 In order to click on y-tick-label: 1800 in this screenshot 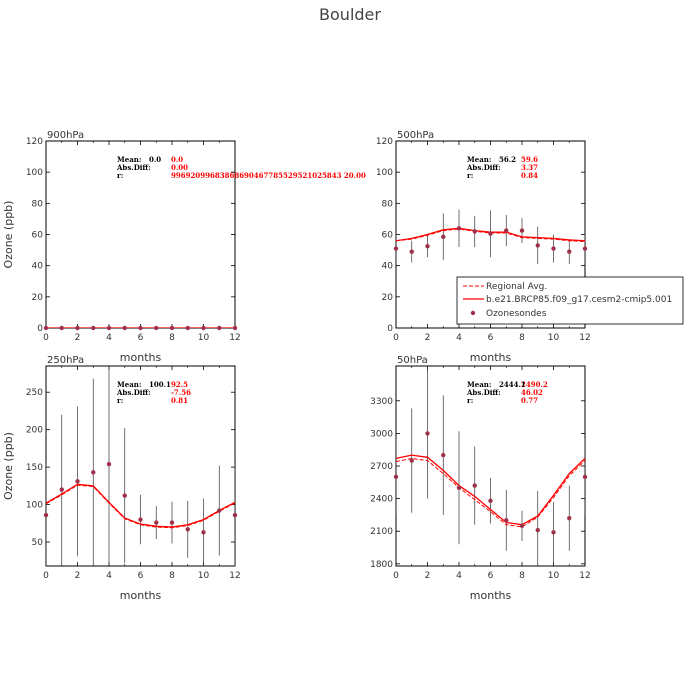, I will do `click(381, 565)`.